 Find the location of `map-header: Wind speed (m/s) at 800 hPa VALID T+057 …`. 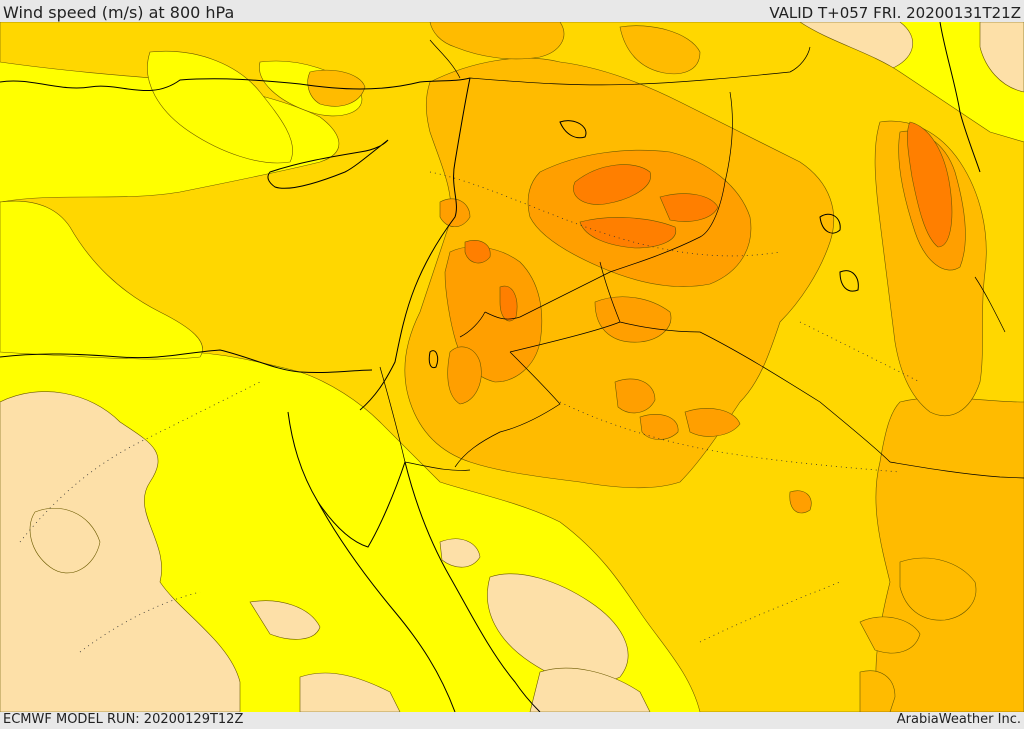

map-header: Wind speed (m/s) at 800 hPa VALID T+057 … is located at coordinates (512, 11).